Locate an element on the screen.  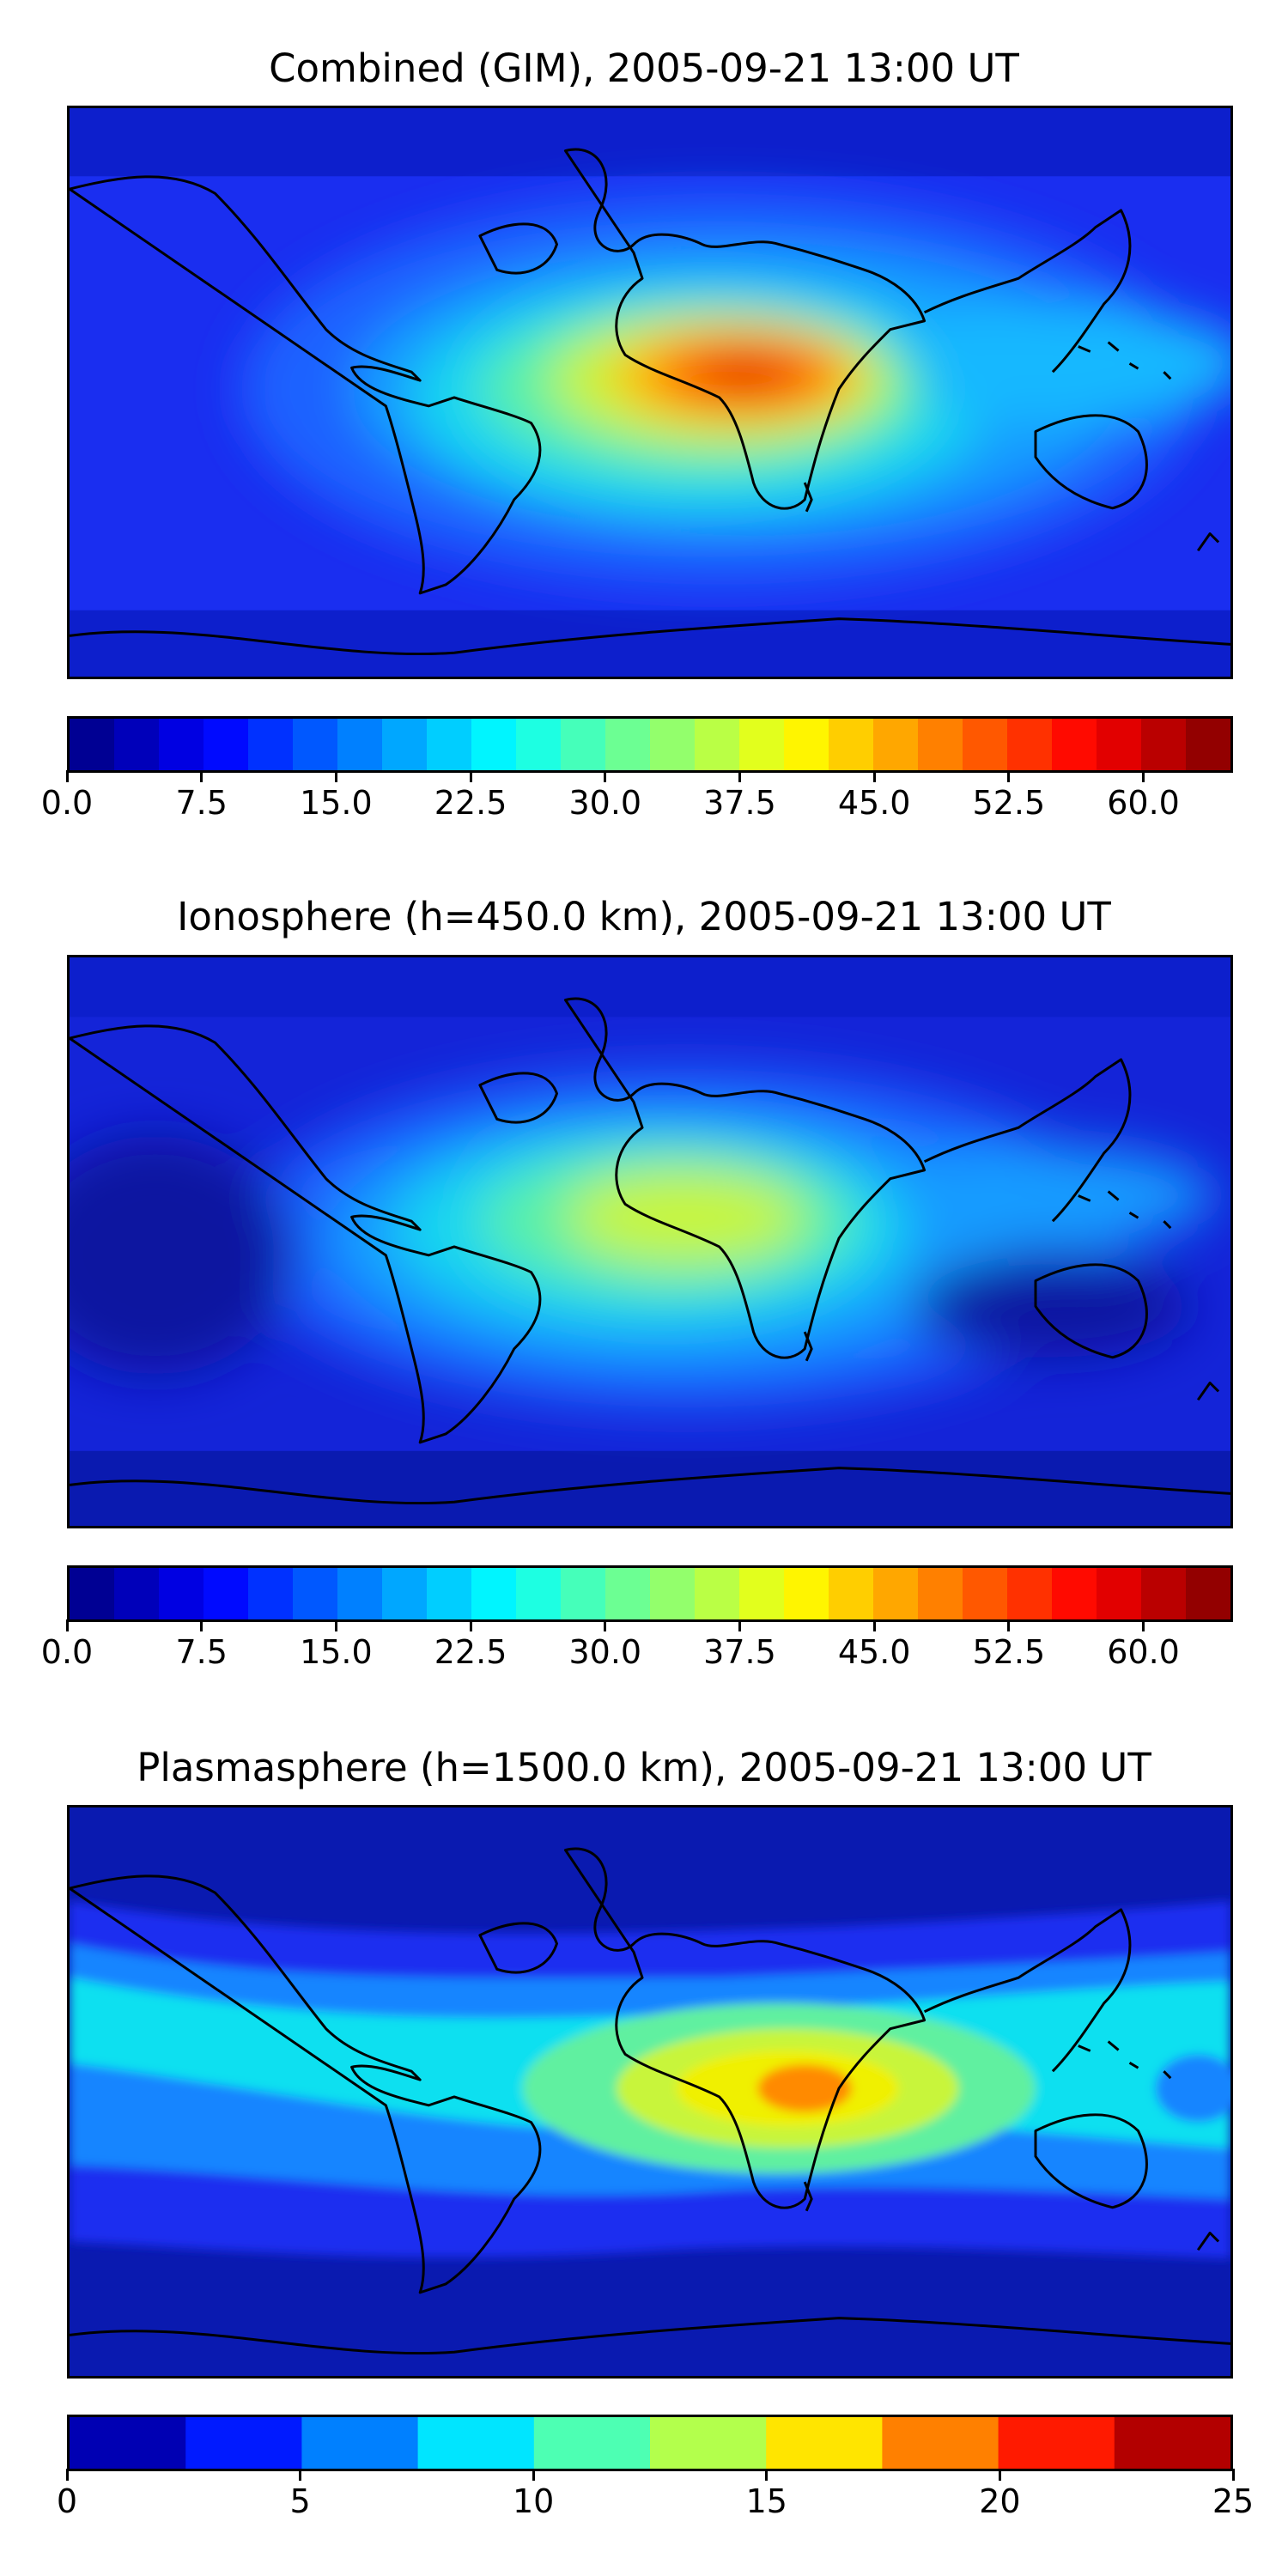
panel-1-colorbar-tick-label: 0.0 is located at coordinates (67, 803).